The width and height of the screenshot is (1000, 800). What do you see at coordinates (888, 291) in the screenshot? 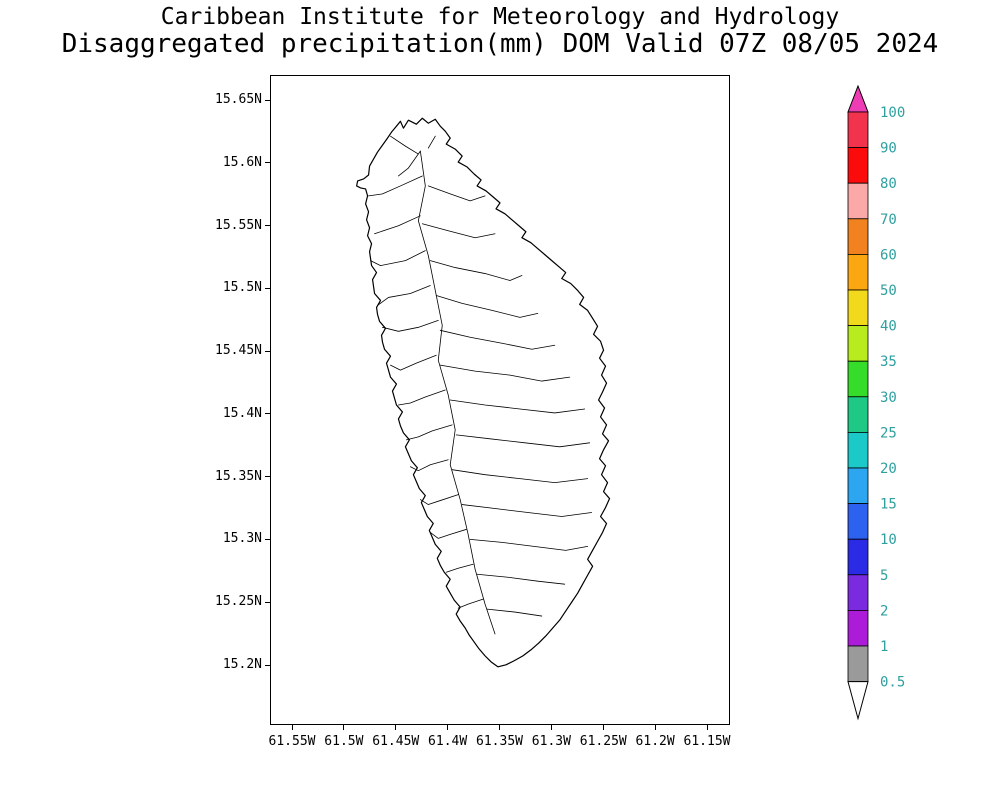
I see `colorbar-tick-label: 50` at bounding box center [888, 291].